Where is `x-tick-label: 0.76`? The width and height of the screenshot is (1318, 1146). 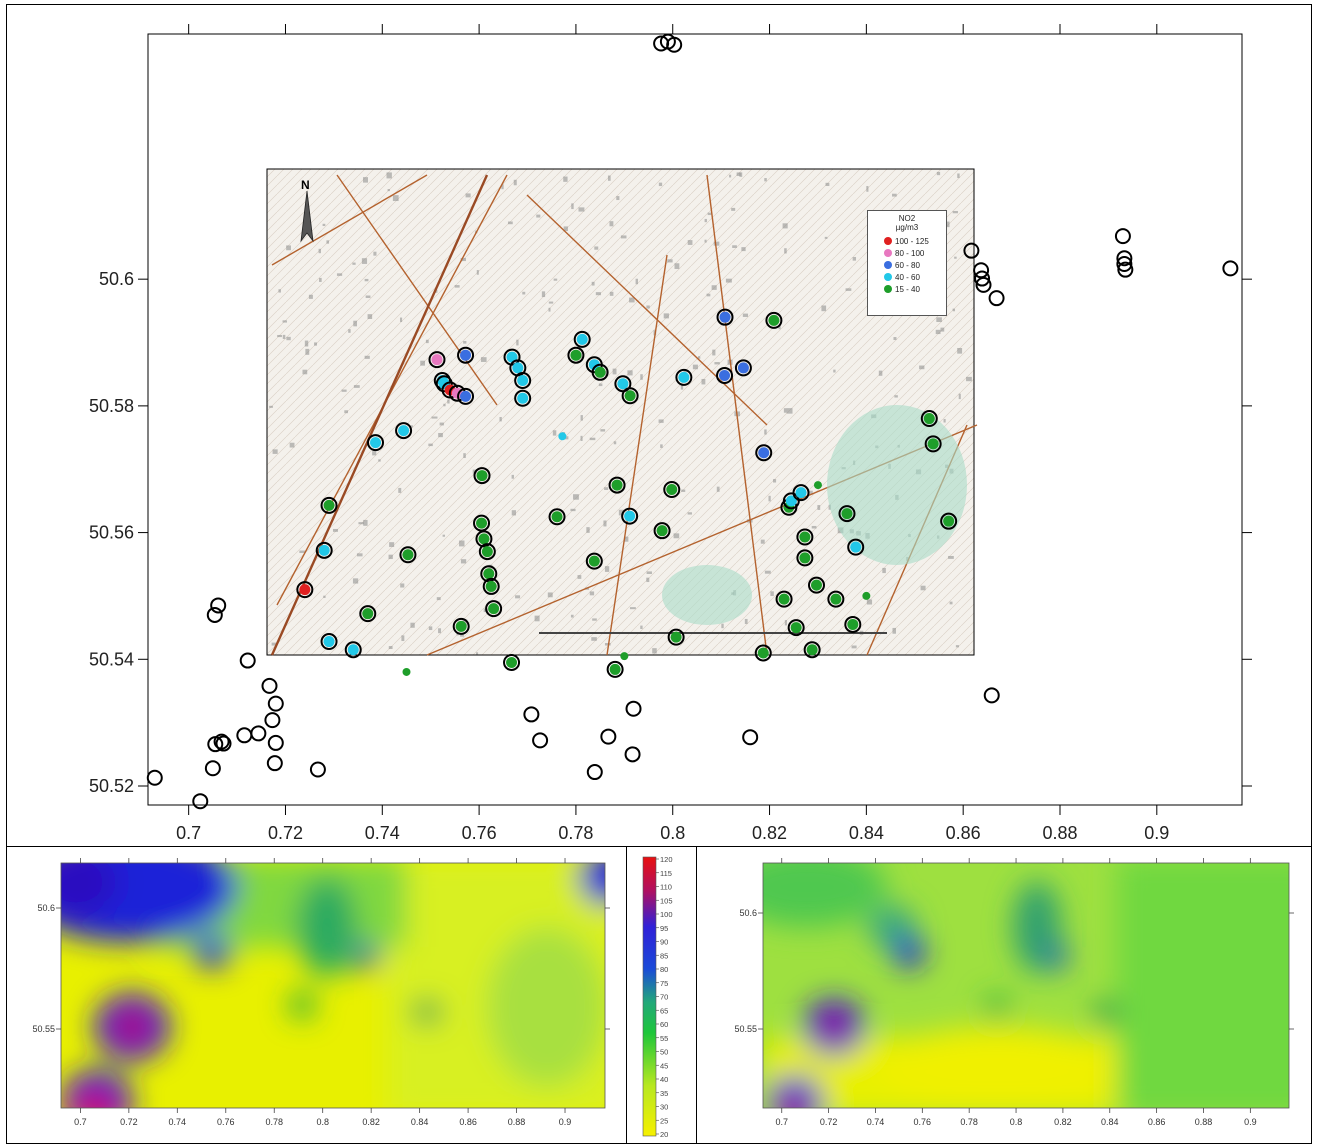
x-tick-label: 0.76 is located at coordinates (479, 833).